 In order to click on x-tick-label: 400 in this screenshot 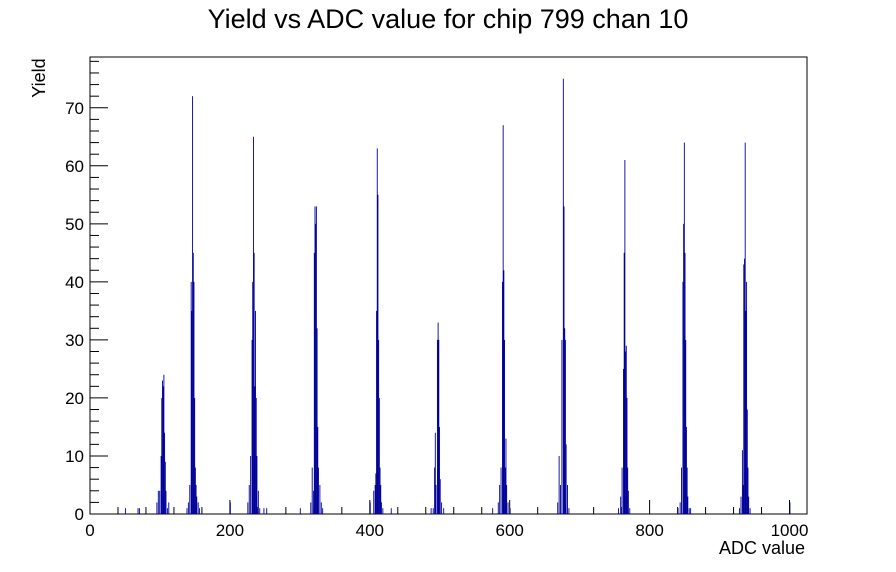, I will do `click(370, 530)`.